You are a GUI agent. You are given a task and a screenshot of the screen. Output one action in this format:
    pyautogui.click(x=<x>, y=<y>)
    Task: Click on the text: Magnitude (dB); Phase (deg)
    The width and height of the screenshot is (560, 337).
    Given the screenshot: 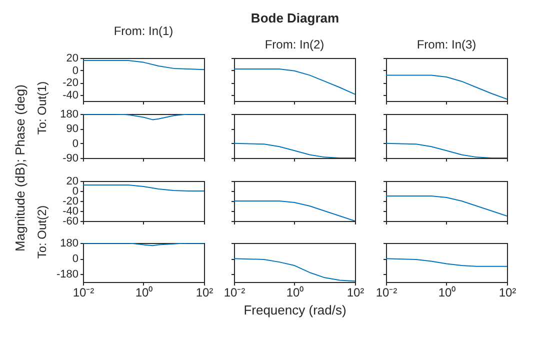 What is the action you would take?
    pyautogui.click(x=20, y=168)
    